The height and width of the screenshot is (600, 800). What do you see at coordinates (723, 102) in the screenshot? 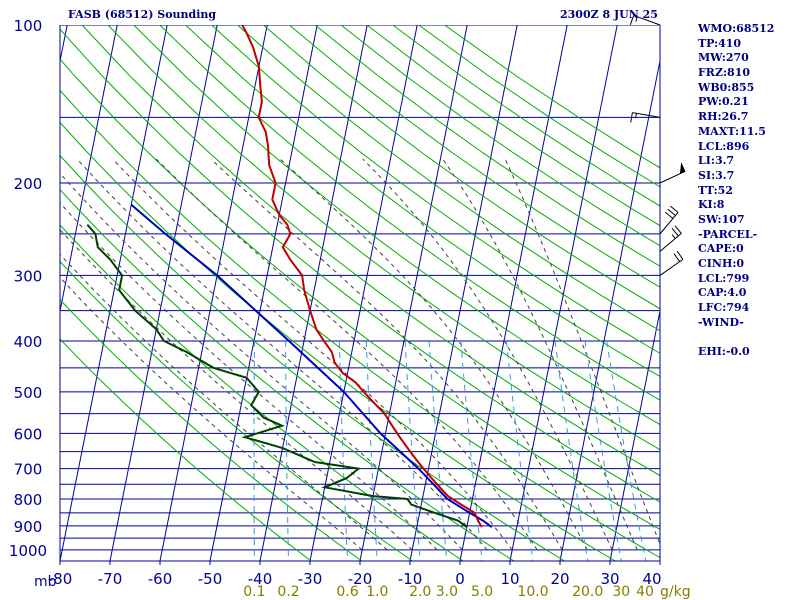
I see `index-line: PW:0.21` at bounding box center [723, 102].